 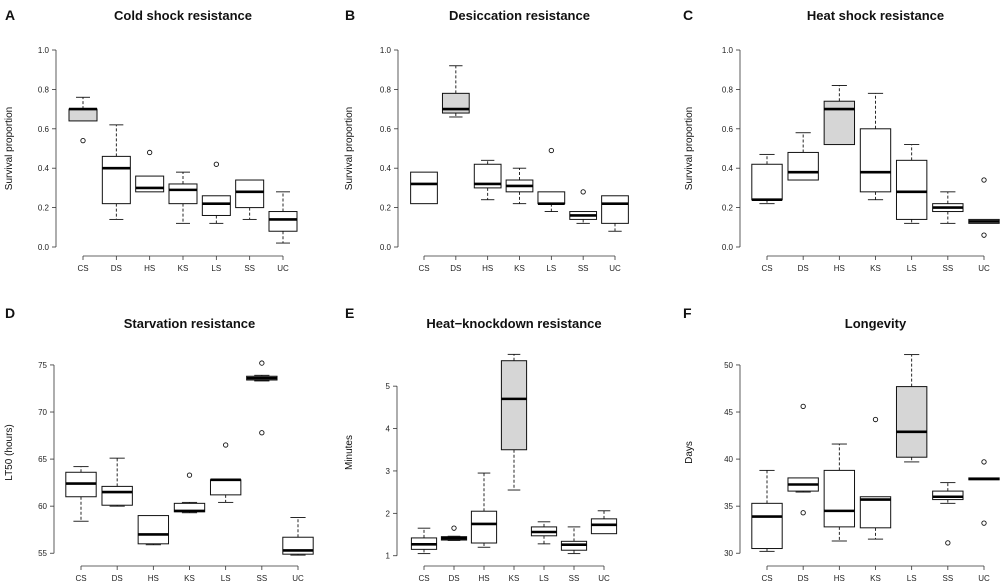 What do you see at coordinates (728, 89) in the screenshot?
I see `y-tick-label: 0.8` at bounding box center [728, 89].